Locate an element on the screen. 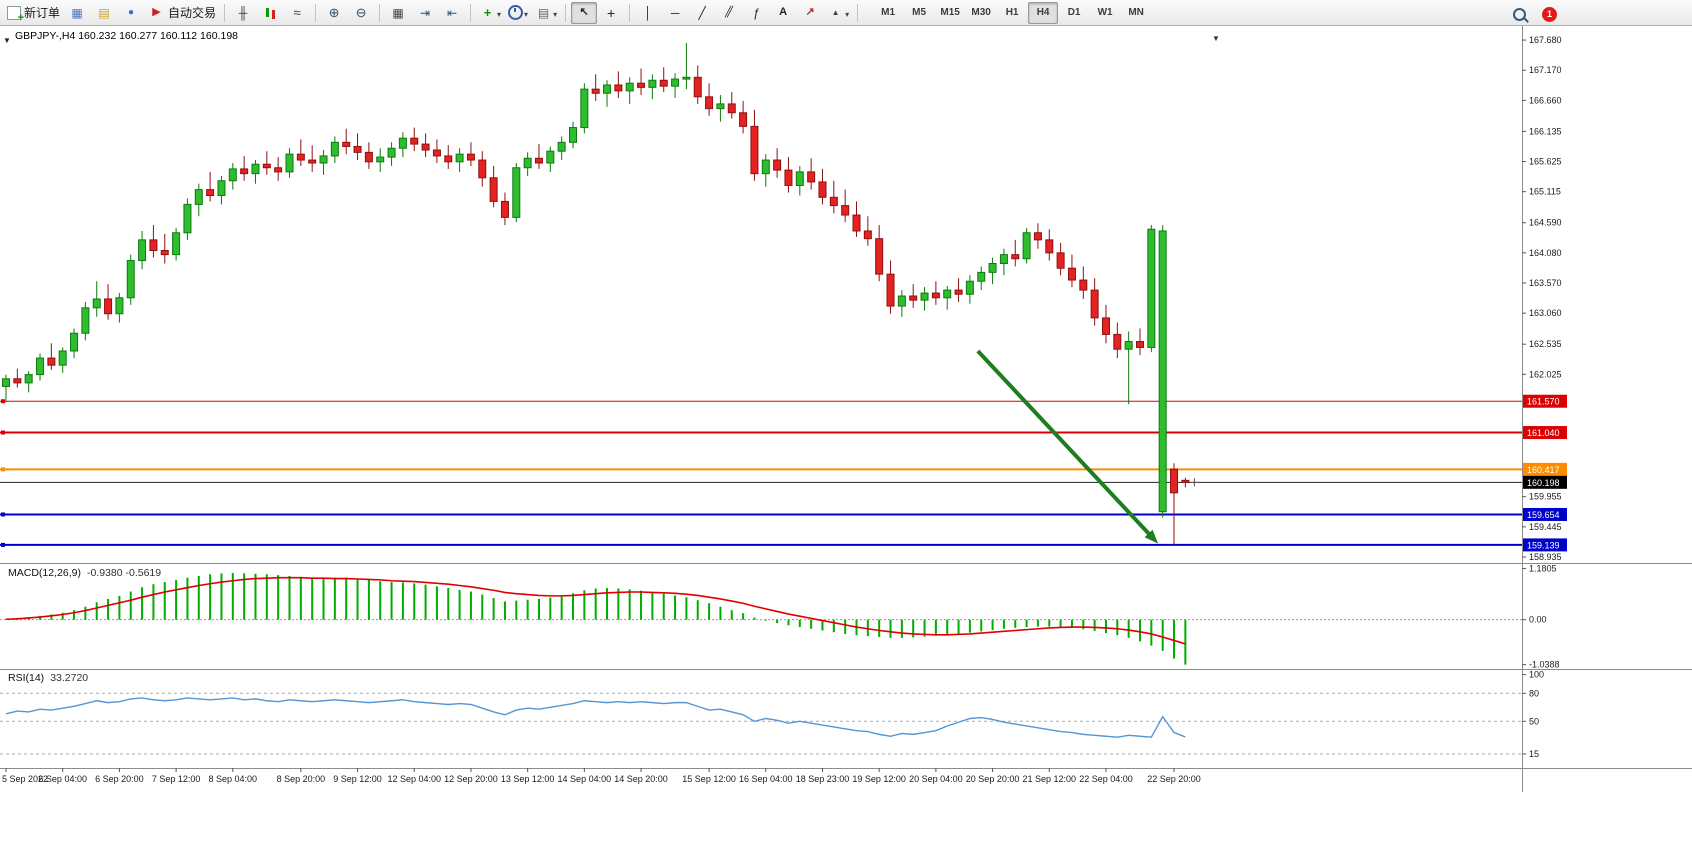 The image size is (1692, 853). period-clock-icon is located at coordinates (516, 12).